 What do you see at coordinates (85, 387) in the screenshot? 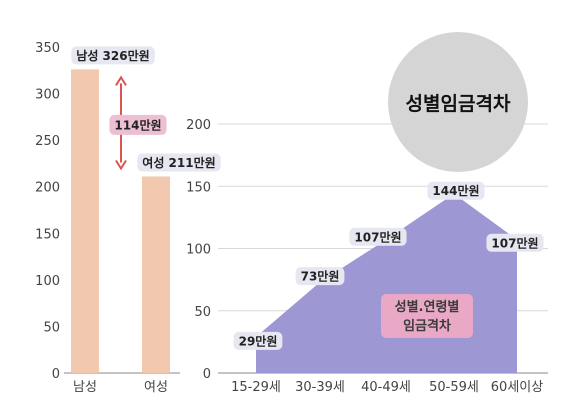
I see `bar-x-tick-label: 남성` at bounding box center [85, 387].